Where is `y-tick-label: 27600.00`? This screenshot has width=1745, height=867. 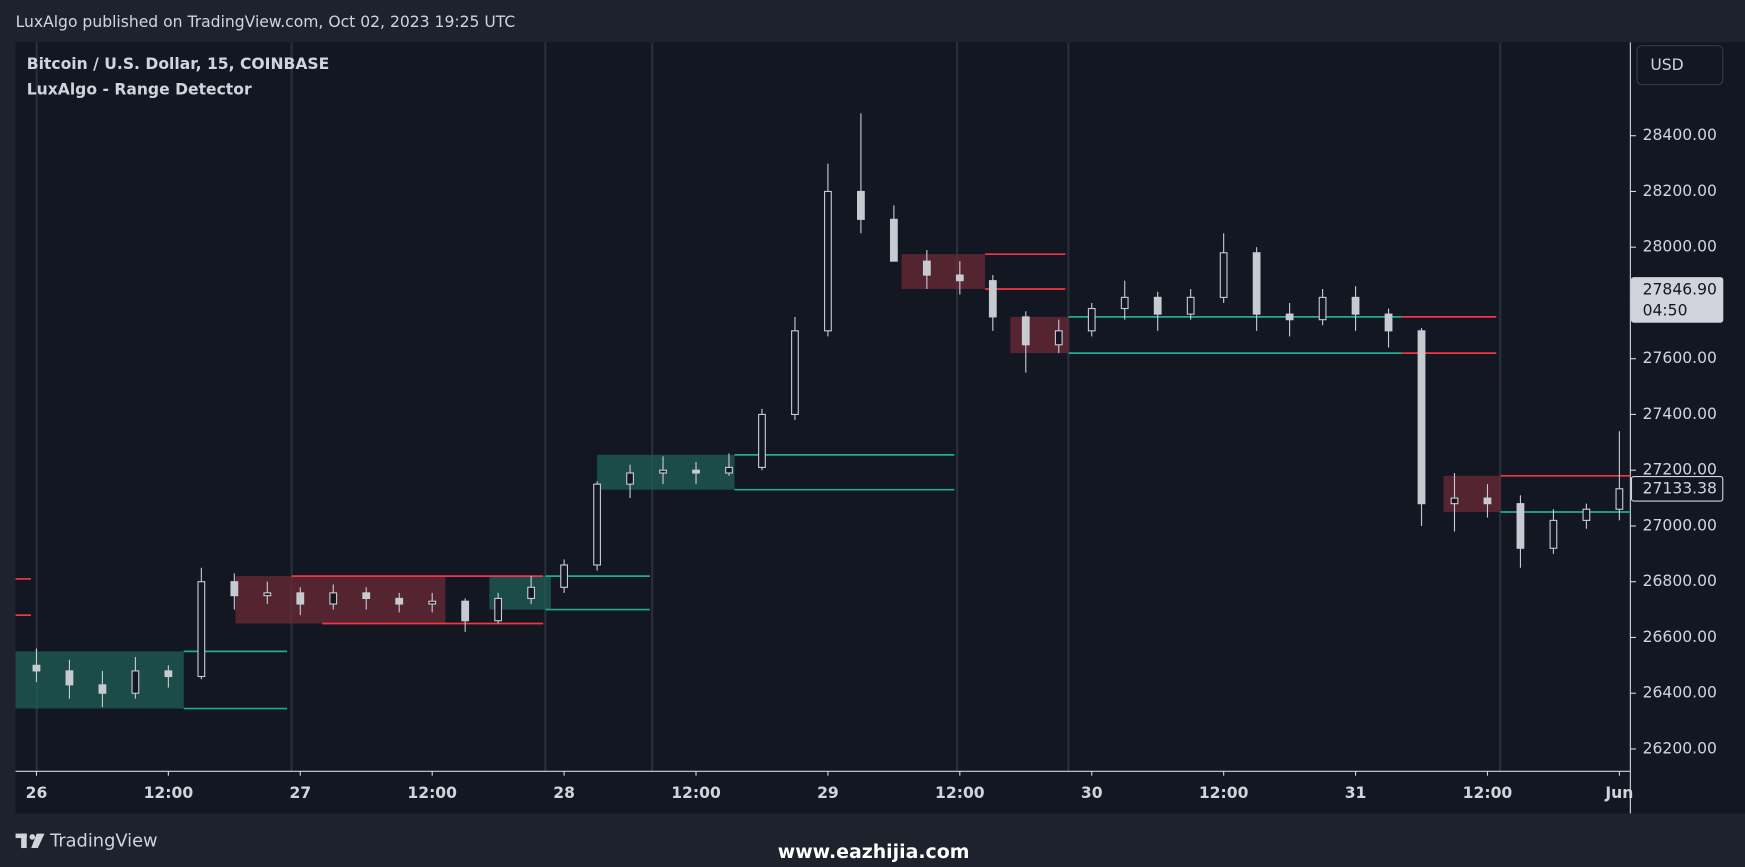
y-tick-label: 27600.00 is located at coordinates (1680, 358).